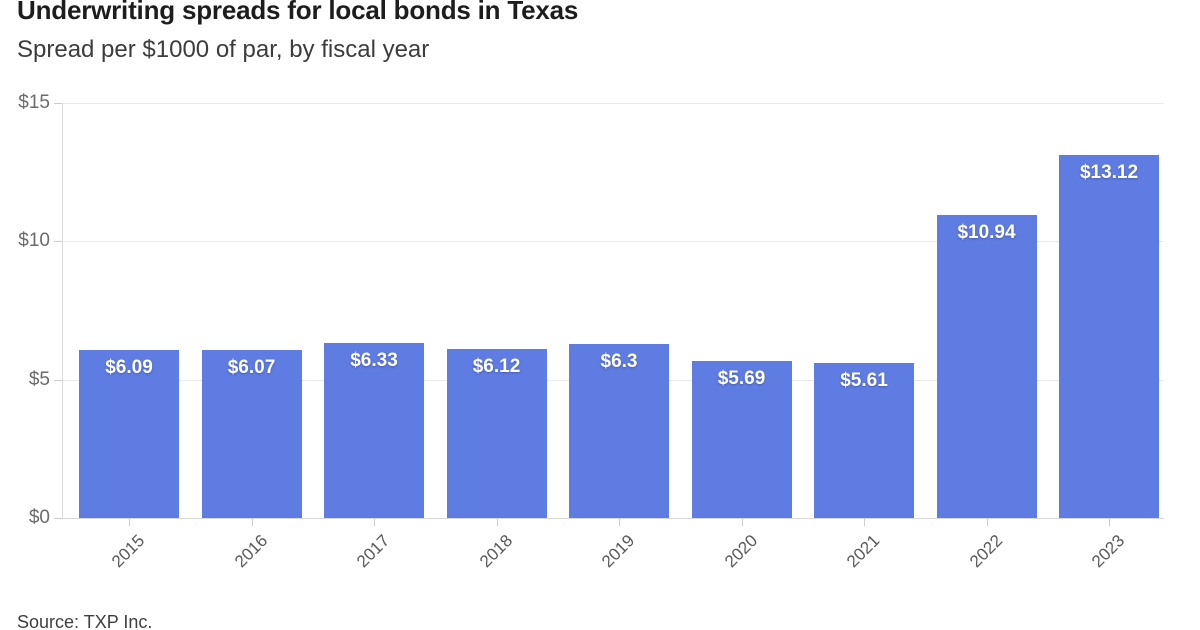 This screenshot has height=630, width=1200. What do you see at coordinates (618, 551) in the screenshot?
I see `x-tick-label: 2019` at bounding box center [618, 551].